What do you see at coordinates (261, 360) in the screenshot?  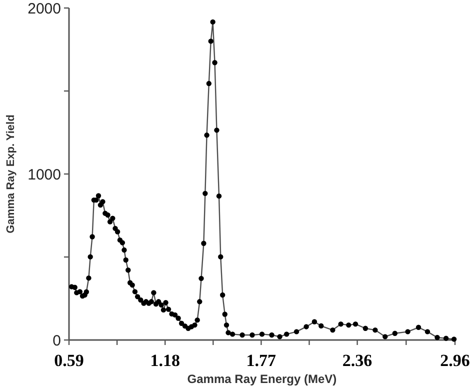 I see `x-tick-label: 1.77` at bounding box center [261, 360].